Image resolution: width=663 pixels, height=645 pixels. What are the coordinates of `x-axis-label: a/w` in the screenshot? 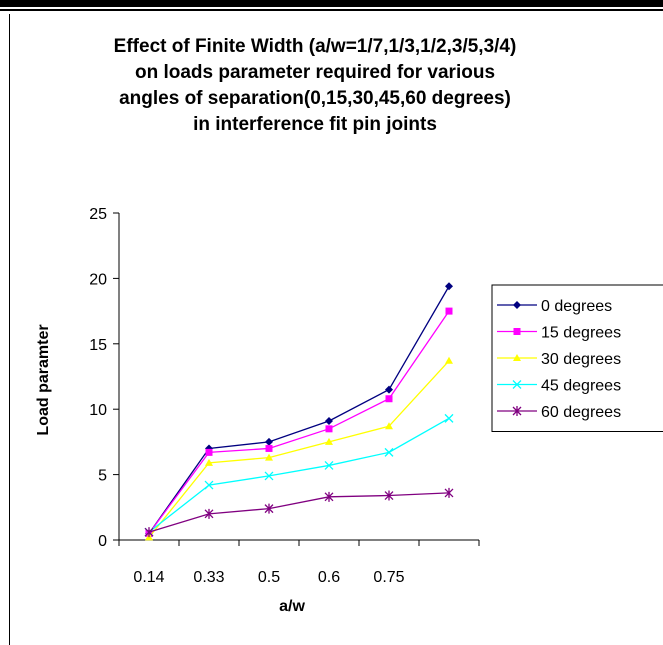 It's located at (292, 606).